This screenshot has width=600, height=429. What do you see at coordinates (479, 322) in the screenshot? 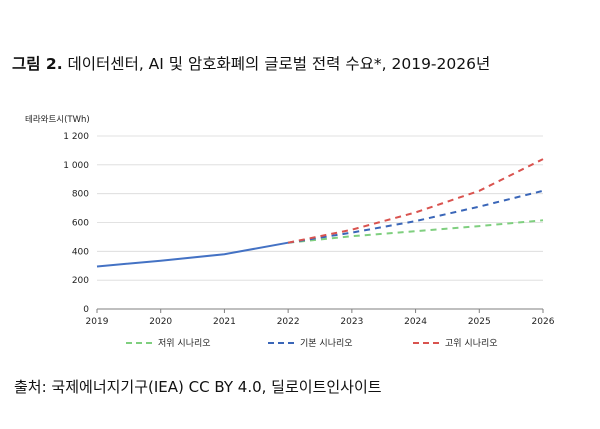
I see `x-tick-label: 2025` at bounding box center [479, 322].